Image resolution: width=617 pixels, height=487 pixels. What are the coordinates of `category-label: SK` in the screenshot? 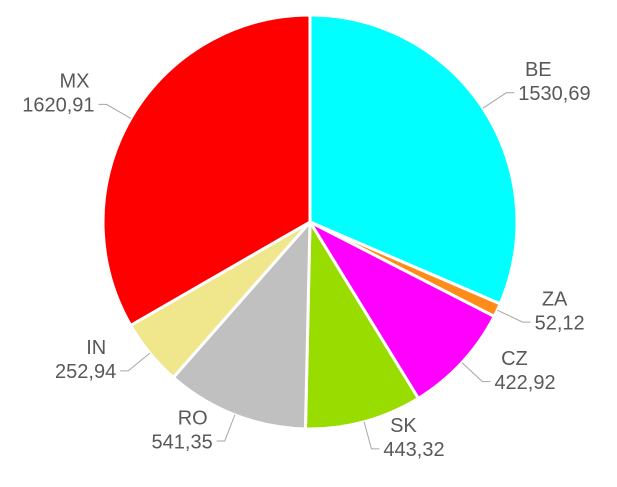 It's located at (403, 426).